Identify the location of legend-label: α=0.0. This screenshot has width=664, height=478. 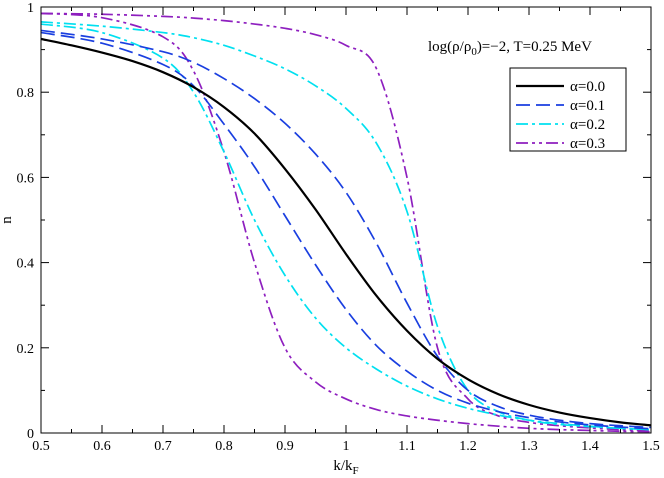
(587, 87).